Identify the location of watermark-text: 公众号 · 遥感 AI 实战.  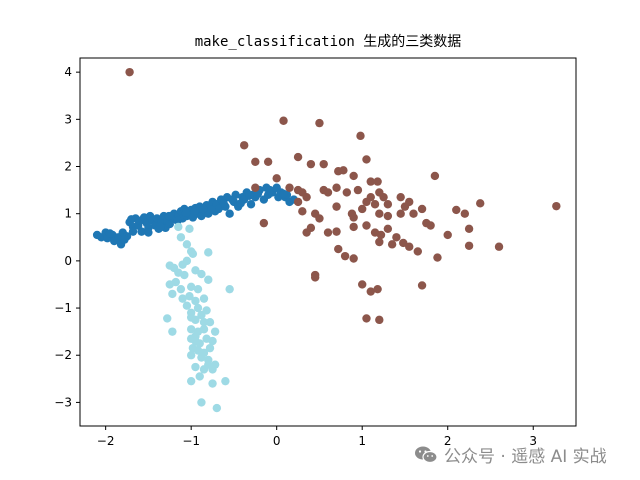
(525, 457).